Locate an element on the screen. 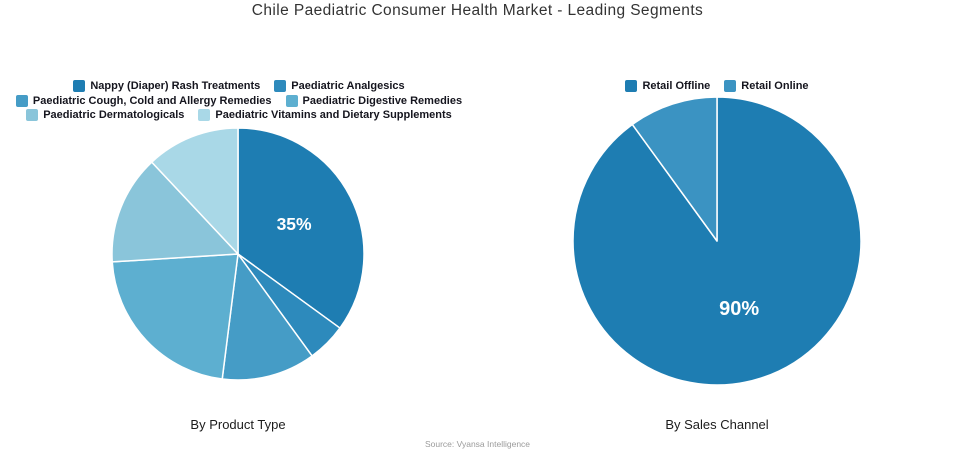 The image size is (955, 454). legend-item: Nappy (Diaper) Rash Treatments is located at coordinates (167, 86).